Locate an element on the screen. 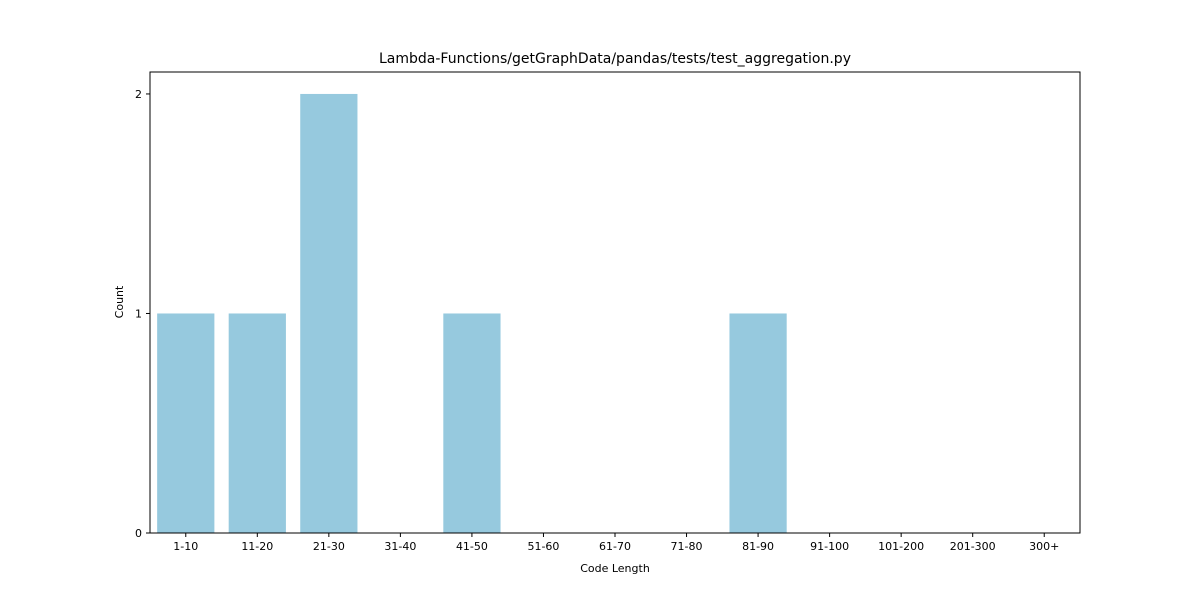 This screenshot has height=604, width=1200. x-tick-label: 21-30 is located at coordinates (329, 546).